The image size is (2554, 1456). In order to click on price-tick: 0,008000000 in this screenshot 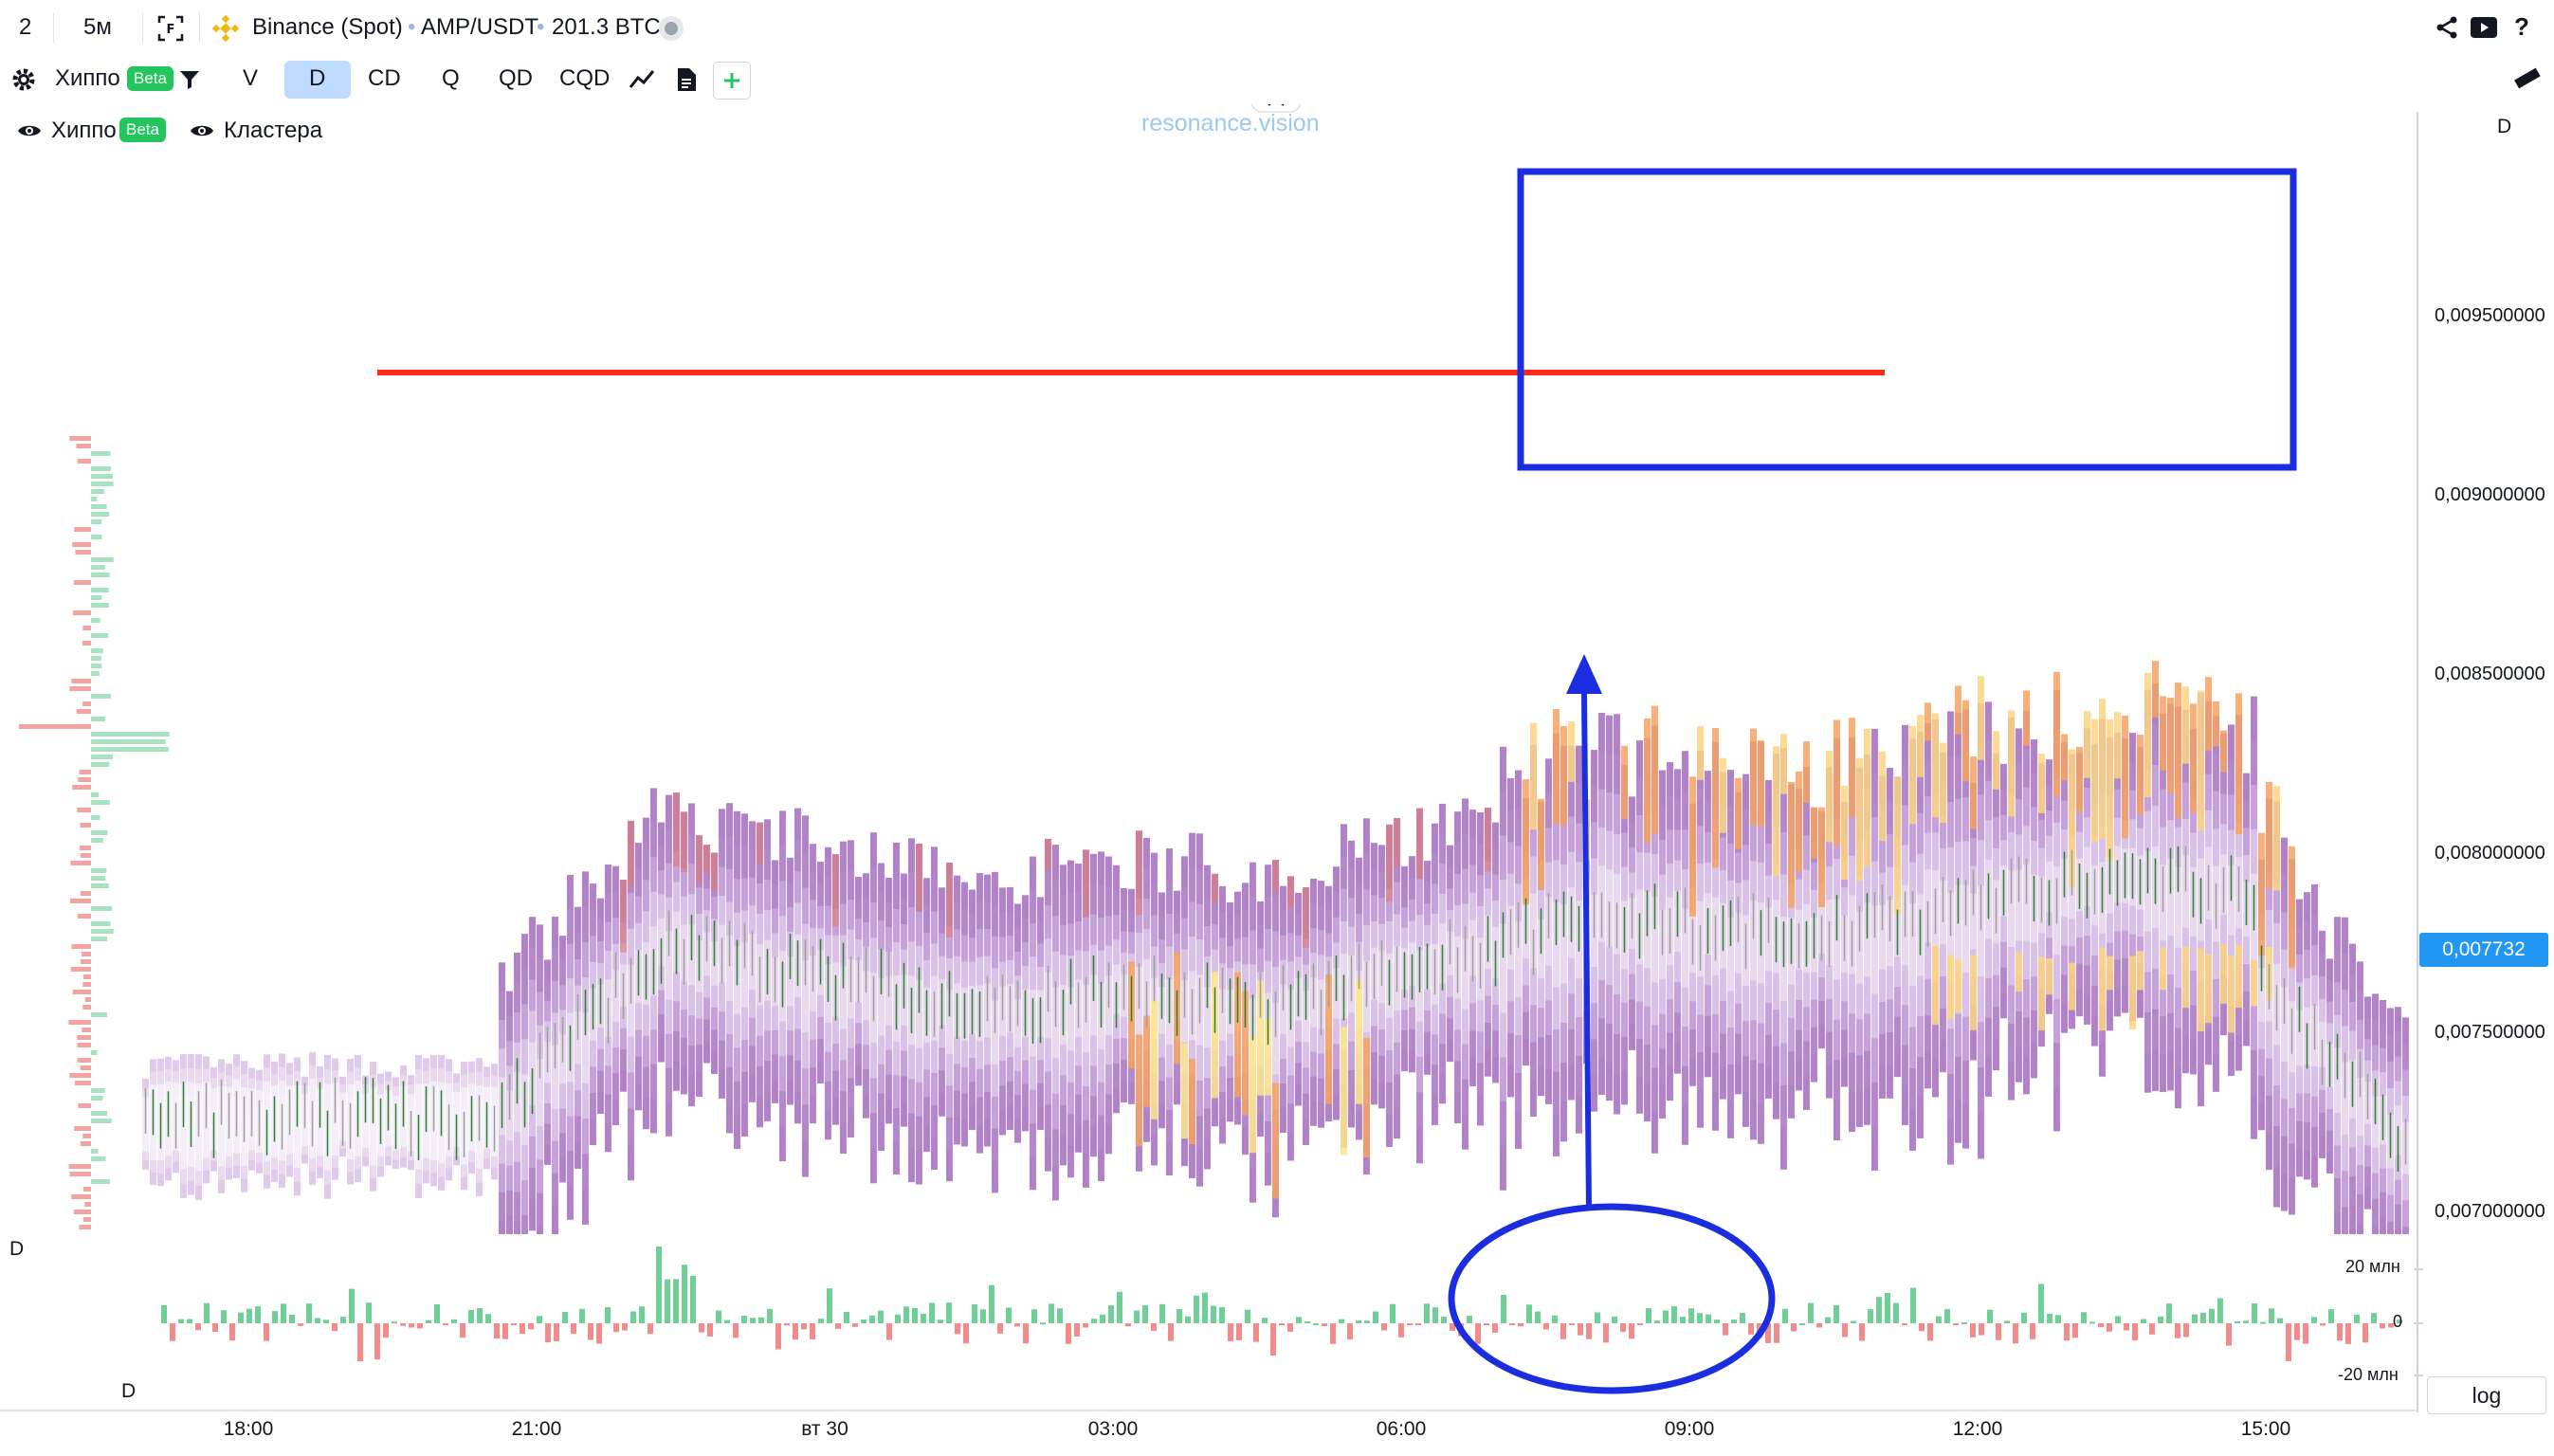, I will do `click(2490, 853)`.